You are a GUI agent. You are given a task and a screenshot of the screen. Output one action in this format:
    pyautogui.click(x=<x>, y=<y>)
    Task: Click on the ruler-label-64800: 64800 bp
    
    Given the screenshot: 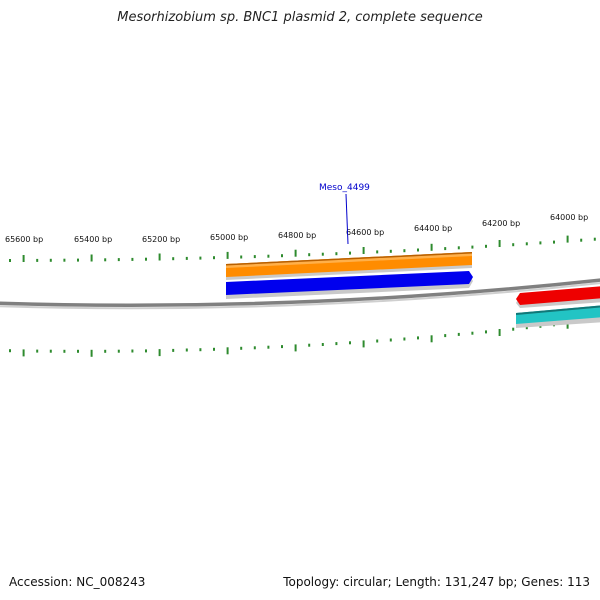 What is the action you would take?
    pyautogui.click(x=297, y=235)
    